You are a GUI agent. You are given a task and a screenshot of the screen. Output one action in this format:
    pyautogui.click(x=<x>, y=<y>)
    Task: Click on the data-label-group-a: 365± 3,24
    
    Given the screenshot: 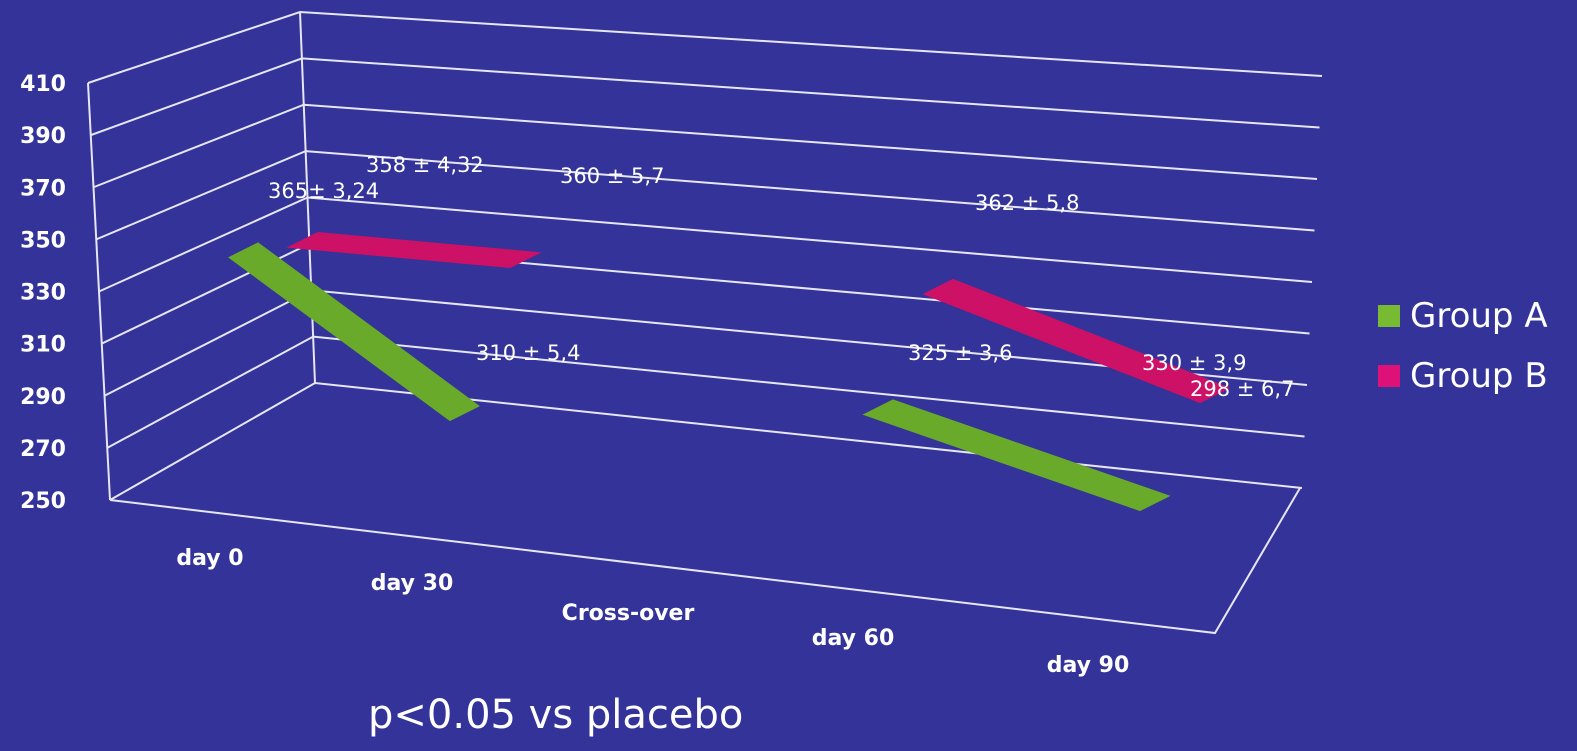 What is the action you would take?
    pyautogui.click(x=323, y=191)
    